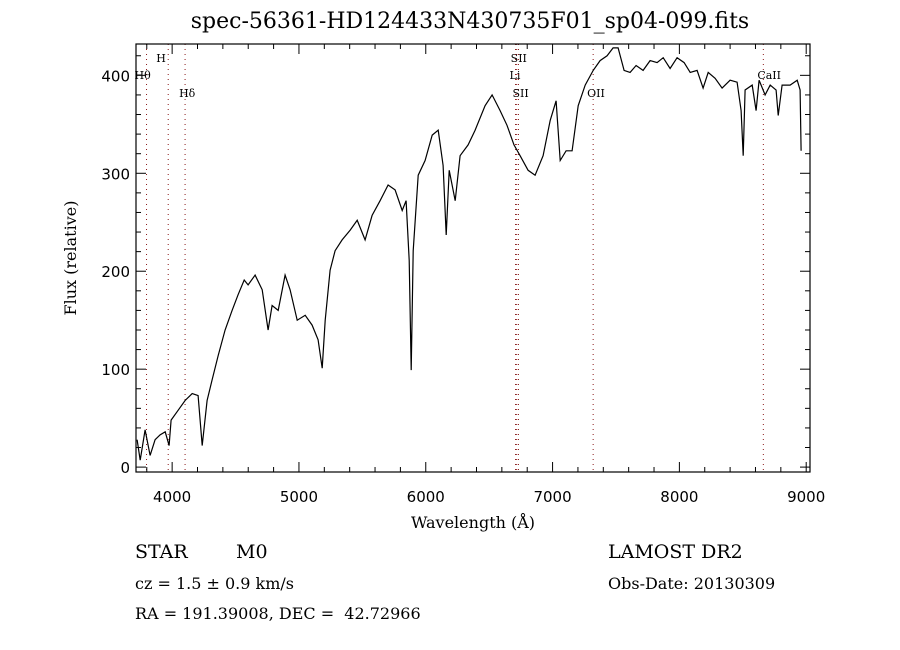 This screenshot has width=900, height=650. What do you see at coordinates (187, 93) in the screenshot?
I see `marker-label: Hδ` at bounding box center [187, 93].